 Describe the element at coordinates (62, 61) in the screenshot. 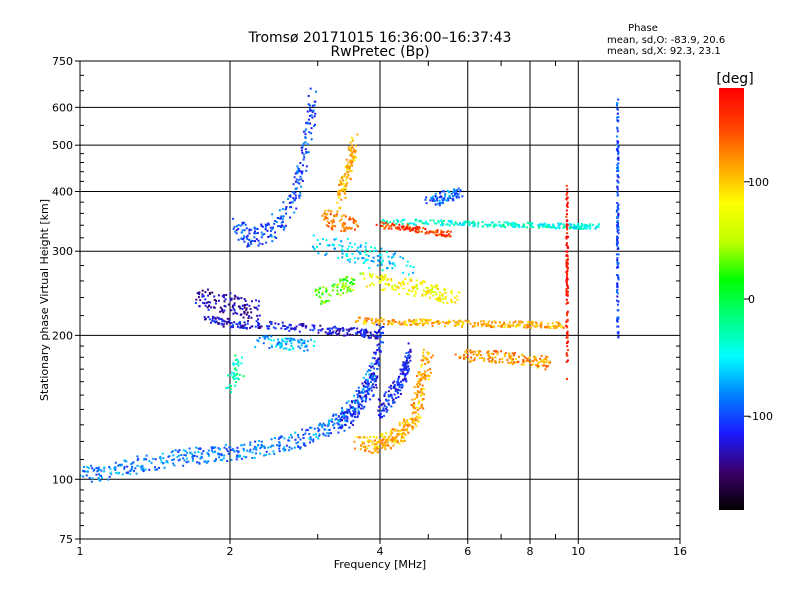

I see `y-tick-label: 750` at that location.